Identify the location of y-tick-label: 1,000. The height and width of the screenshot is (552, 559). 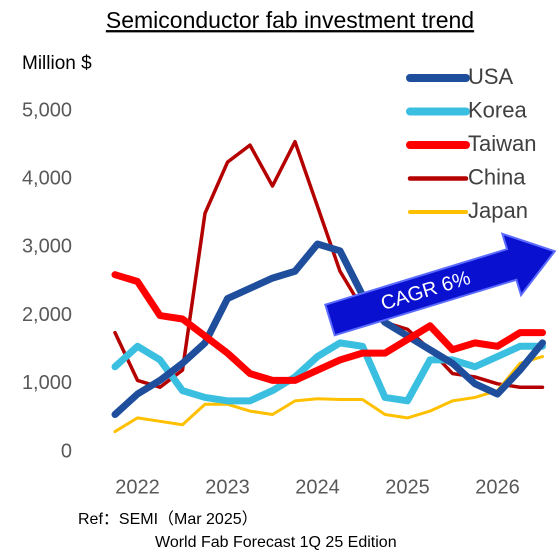
(47, 383).